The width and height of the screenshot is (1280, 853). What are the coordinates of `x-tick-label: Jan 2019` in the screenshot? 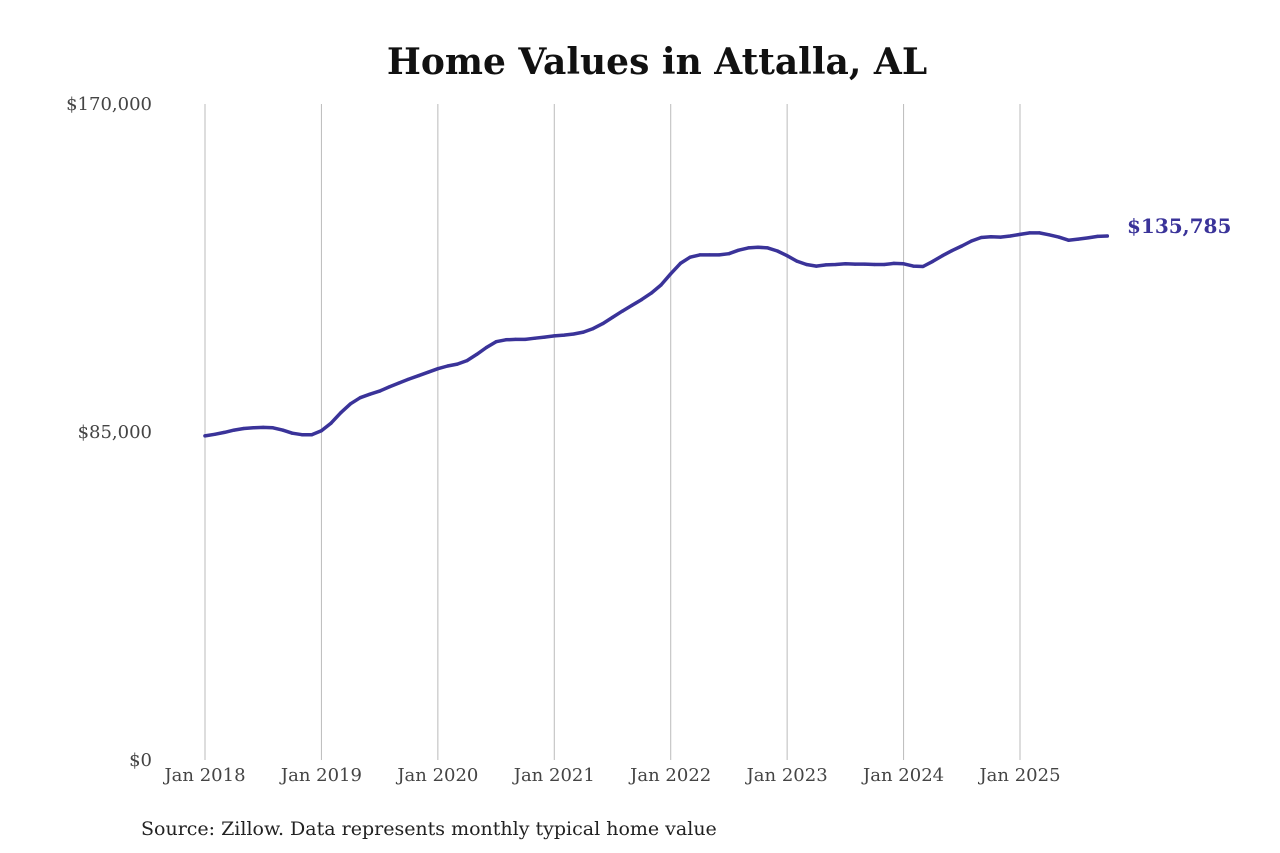 It's located at (320, 775).